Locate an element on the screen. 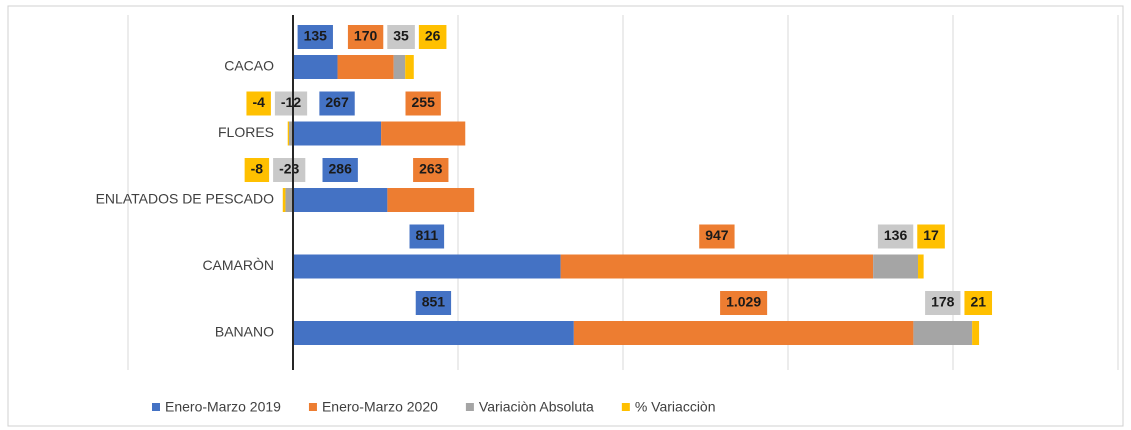 This screenshot has width=1131, height=430. data-label: 286 is located at coordinates (341, 169).